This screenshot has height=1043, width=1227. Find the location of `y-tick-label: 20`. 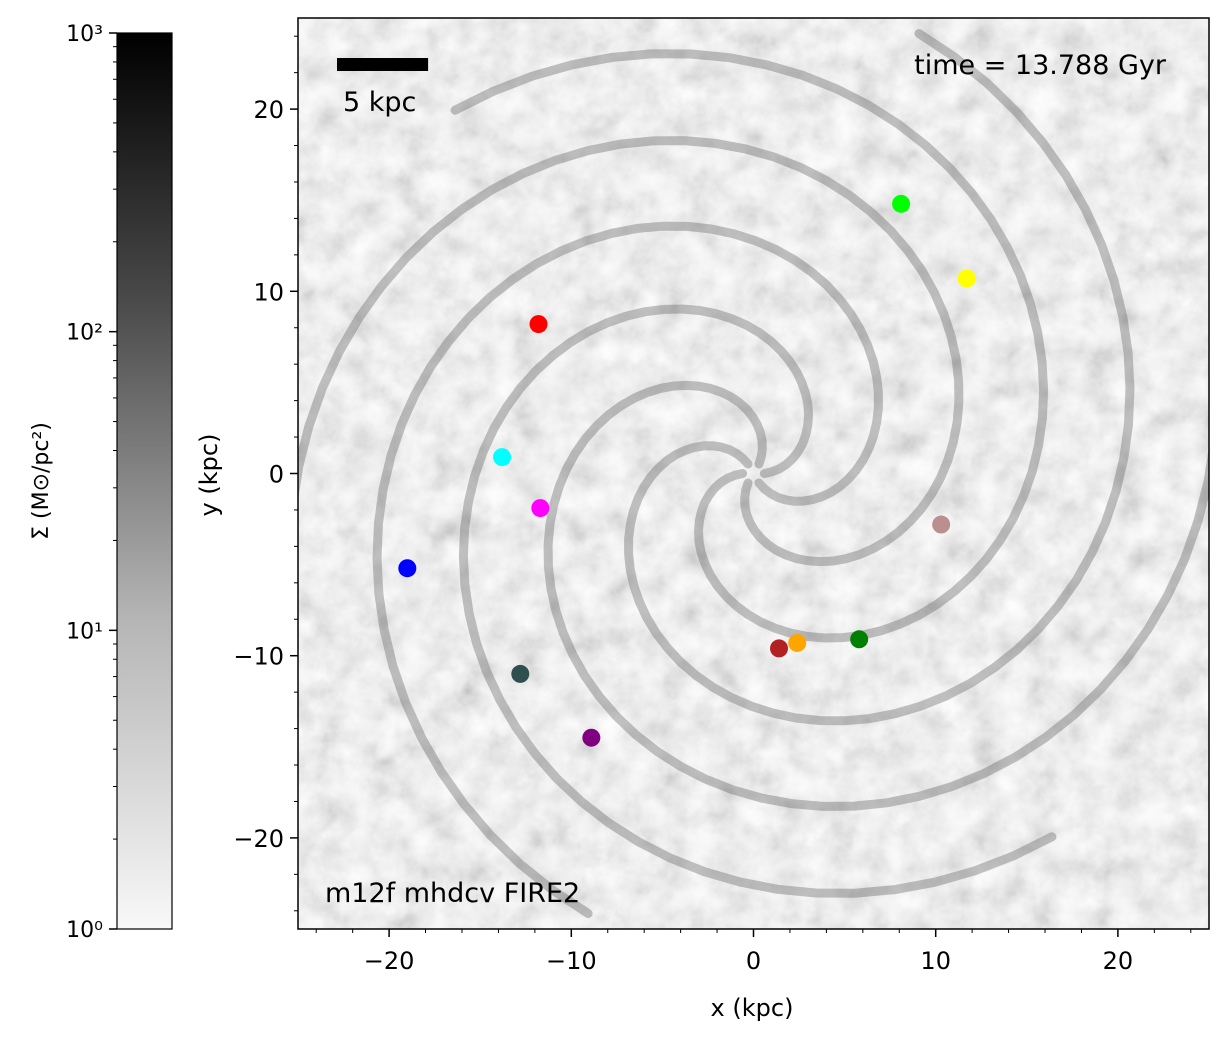

y-tick-label: 20 is located at coordinates (268, 110).